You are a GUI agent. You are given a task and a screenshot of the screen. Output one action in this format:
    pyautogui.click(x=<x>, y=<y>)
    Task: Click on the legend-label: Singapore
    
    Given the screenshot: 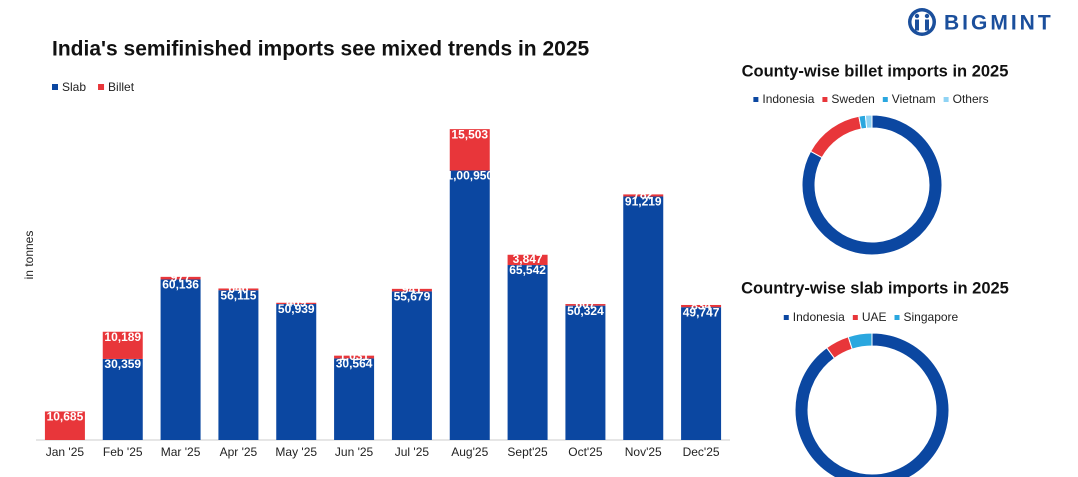 What is the action you would take?
    pyautogui.click(x=931, y=317)
    